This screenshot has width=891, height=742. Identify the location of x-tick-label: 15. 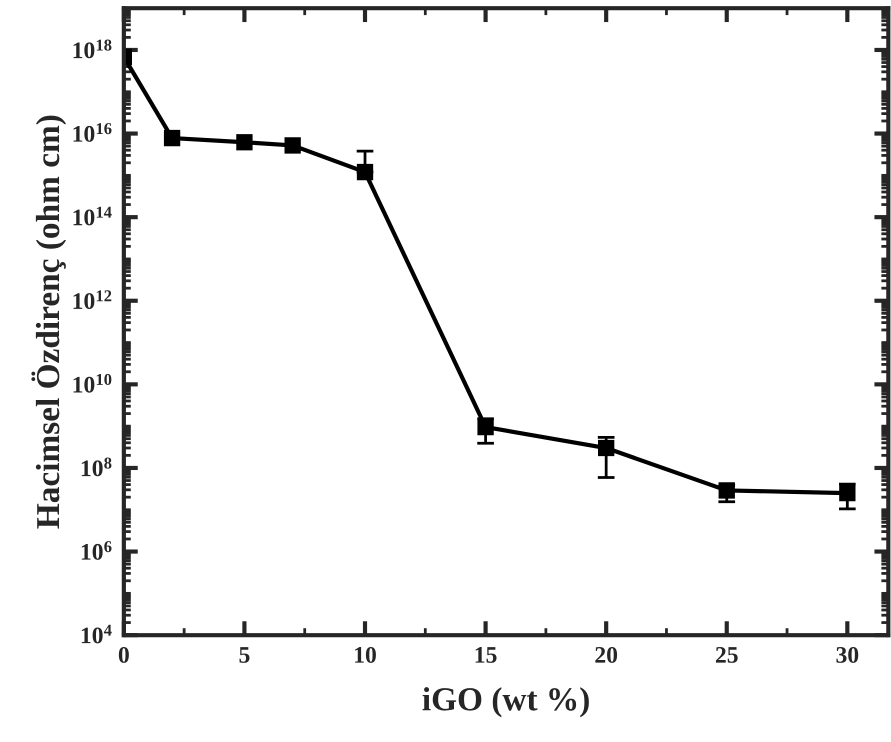
(486, 655).